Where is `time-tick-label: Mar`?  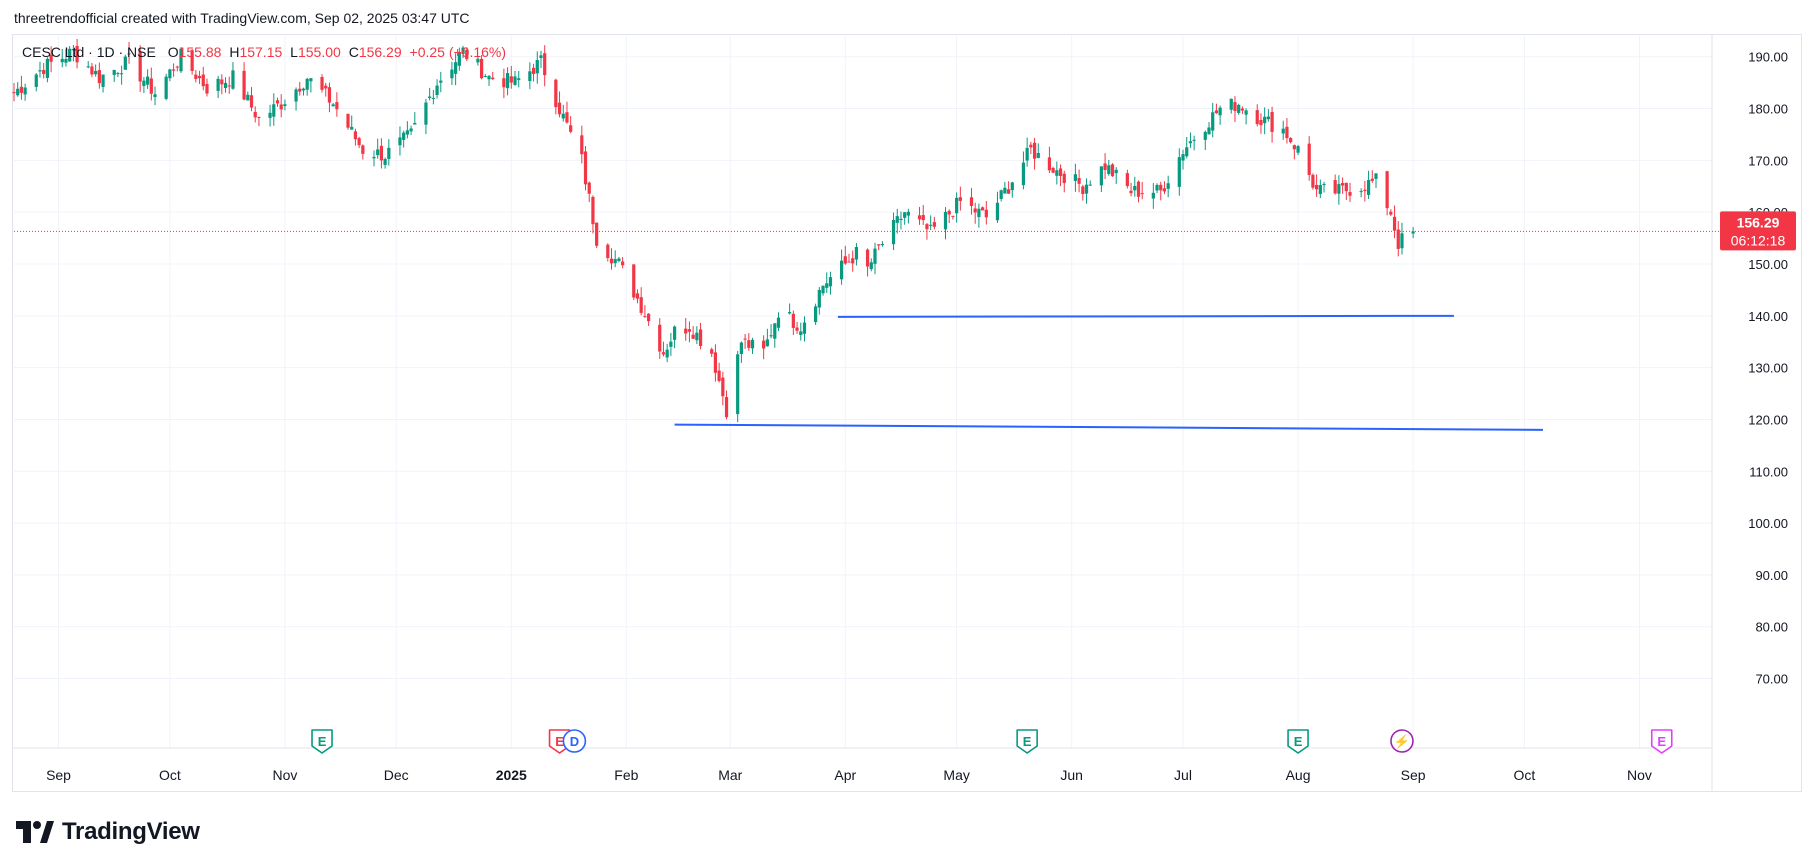 time-tick-label: Mar is located at coordinates (730, 775).